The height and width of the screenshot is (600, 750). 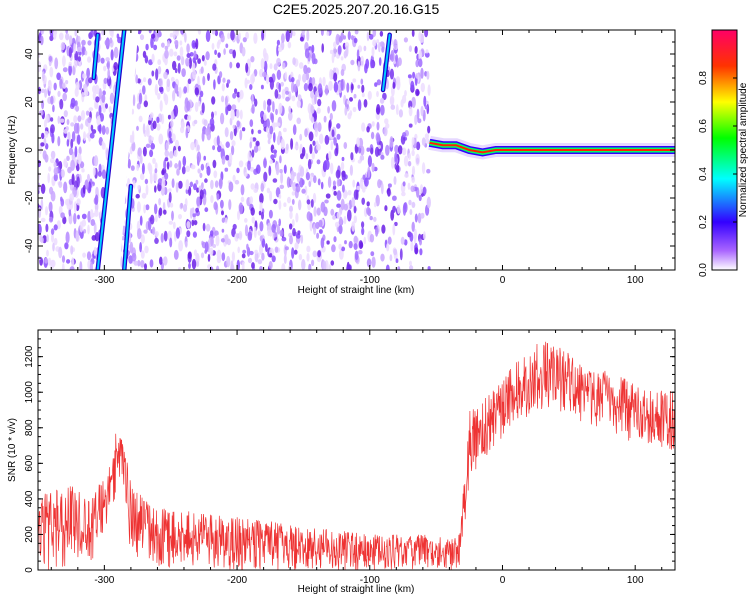 I want to click on colorbar-label: Normalized spectral amplitude, so click(x=743, y=149).